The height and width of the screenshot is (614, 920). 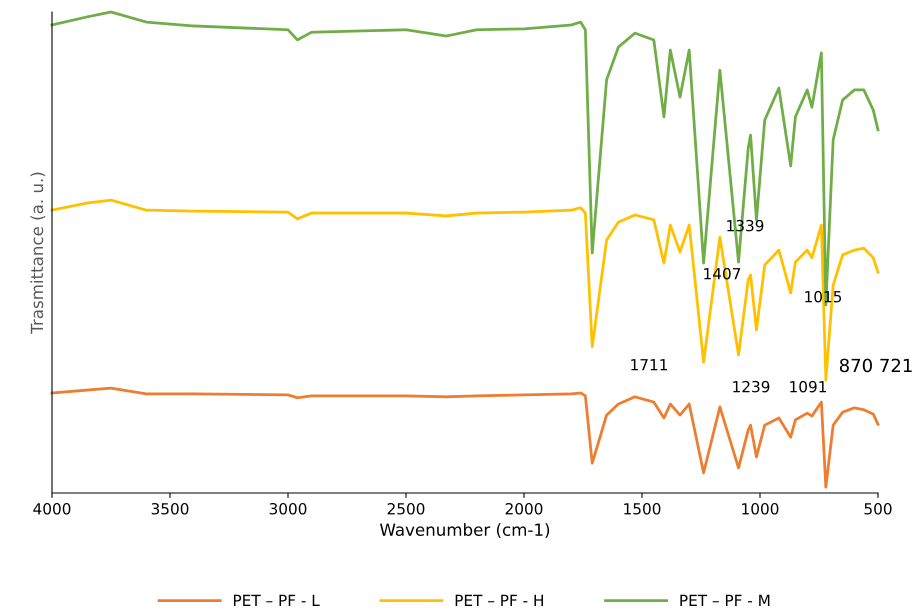 I want to click on annotation: 1239, so click(x=751, y=386).